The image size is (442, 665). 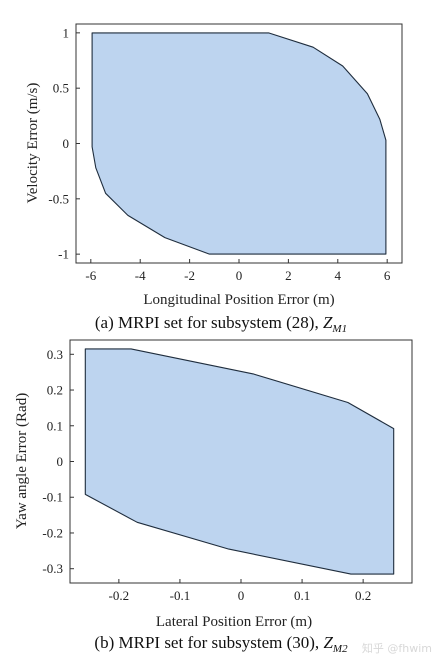 I want to click on caption-b-symbol: Z, so click(x=328, y=642).